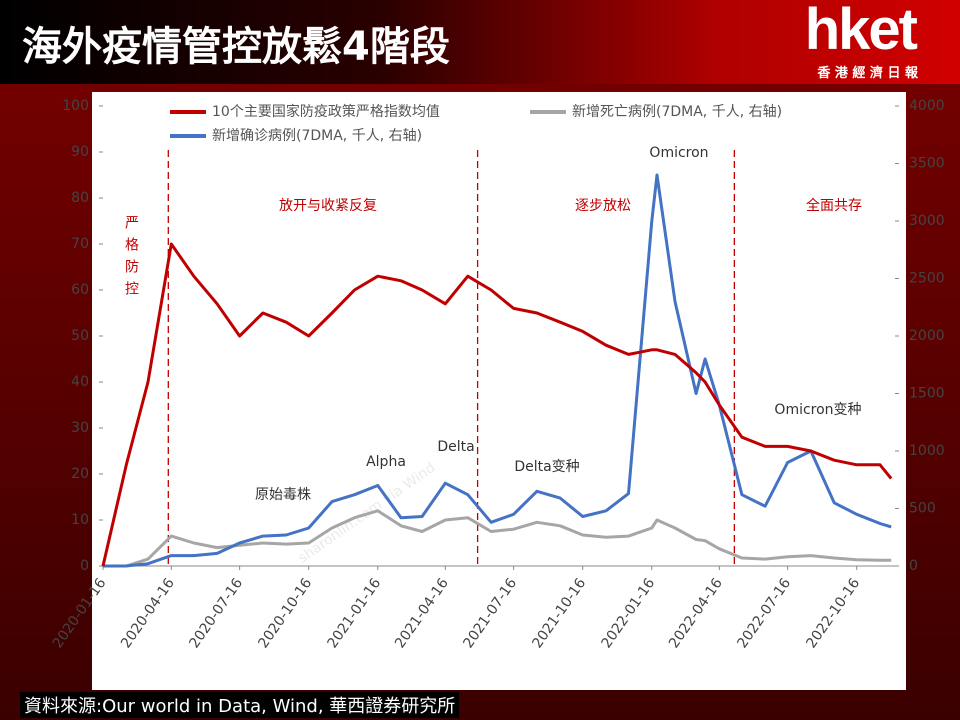  What do you see at coordinates (80, 613) in the screenshot?
I see `x-tick-label: 2020-01-16` at bounding box center [80, 613].